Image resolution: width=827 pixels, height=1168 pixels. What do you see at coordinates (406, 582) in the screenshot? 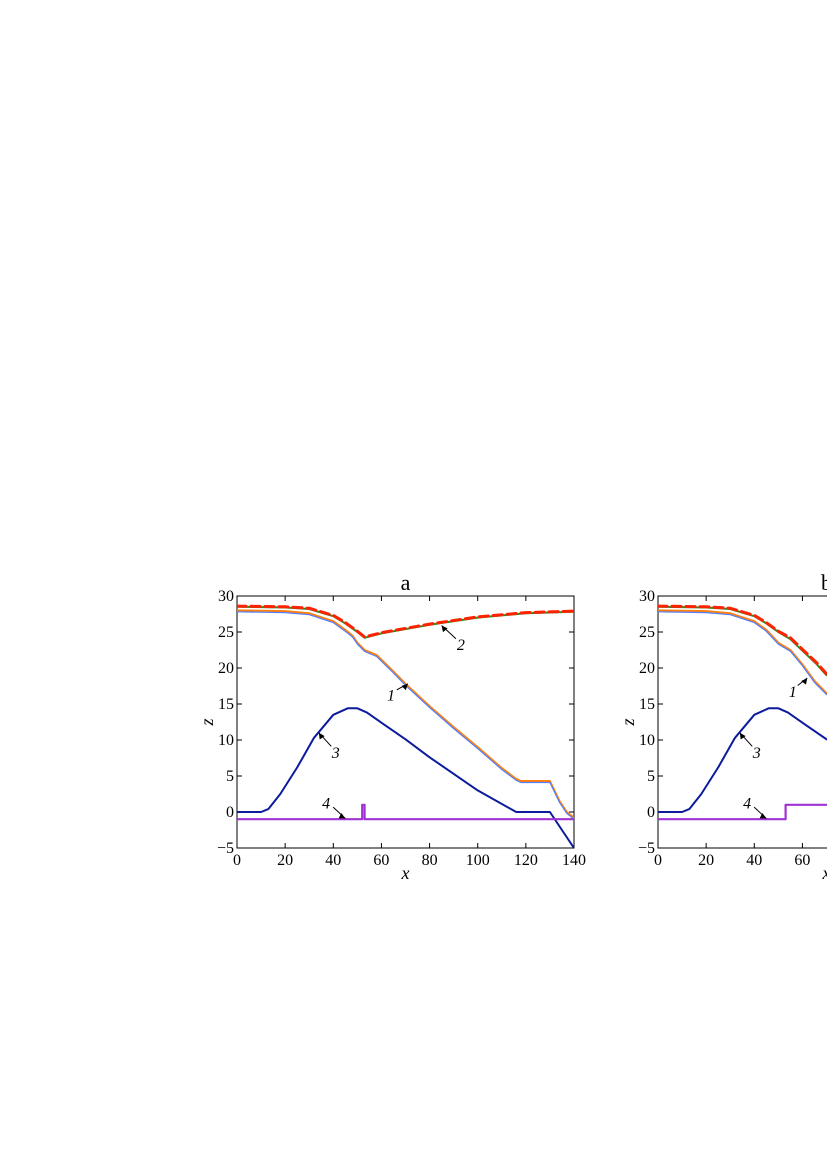
I see `panel-title: a` at bounding box center [406, 582].